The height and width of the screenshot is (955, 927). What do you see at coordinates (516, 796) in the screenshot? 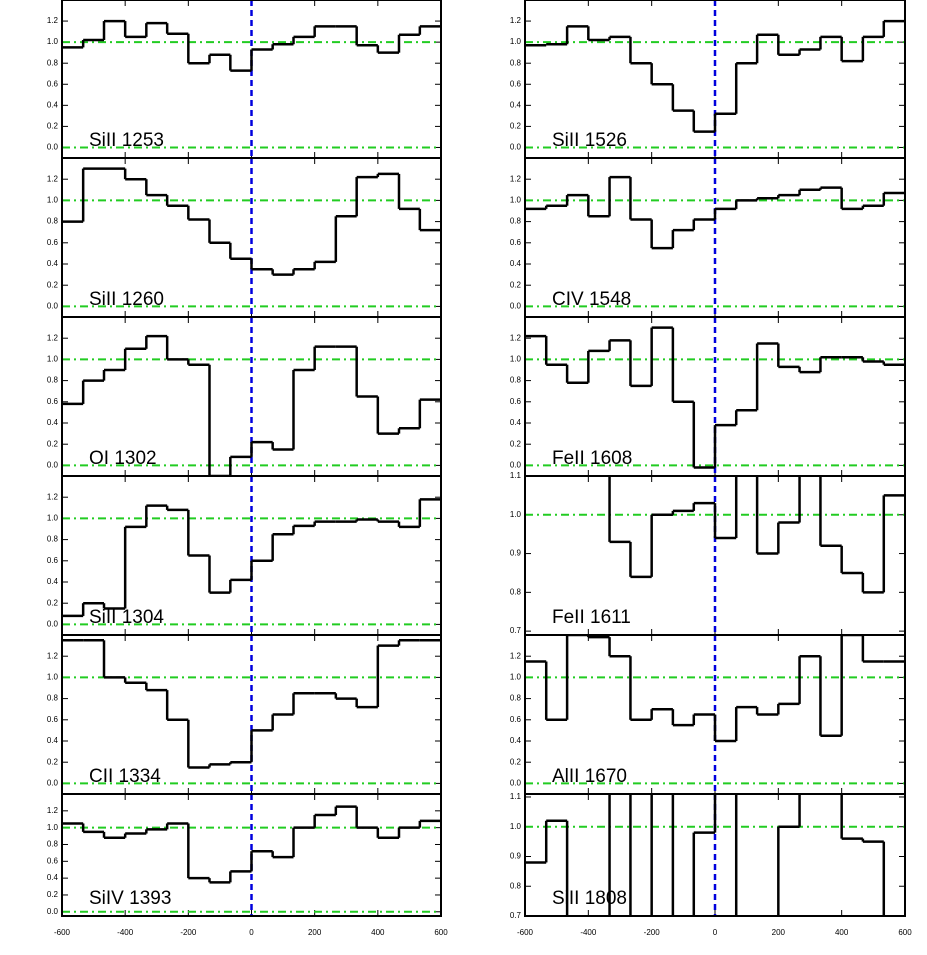
I see `y-tick-label: 1.1` at bounding box center [516, 796].